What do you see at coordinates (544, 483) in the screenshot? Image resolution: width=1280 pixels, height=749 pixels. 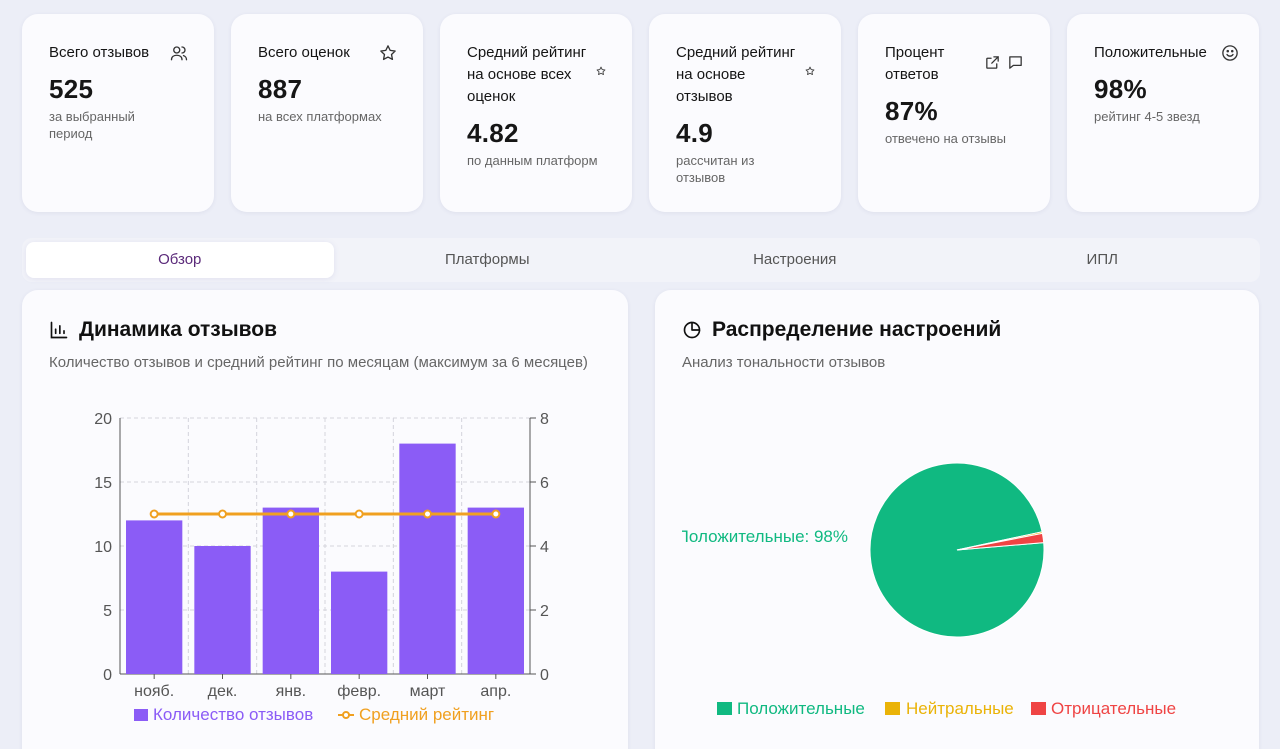 I see `y-right-tick-label: 6` at bounding box center [544, 483].